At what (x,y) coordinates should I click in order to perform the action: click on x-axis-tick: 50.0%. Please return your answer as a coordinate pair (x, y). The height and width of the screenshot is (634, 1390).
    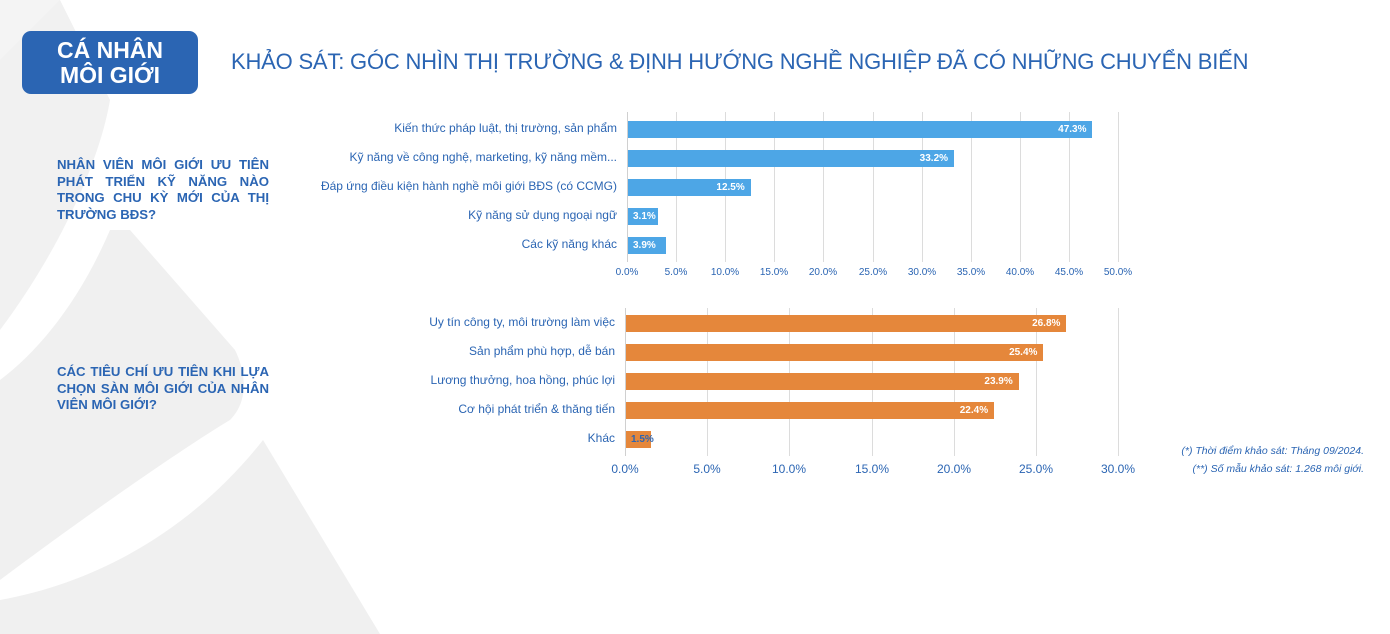
    Looking at the image, I should click on (1118, 272).